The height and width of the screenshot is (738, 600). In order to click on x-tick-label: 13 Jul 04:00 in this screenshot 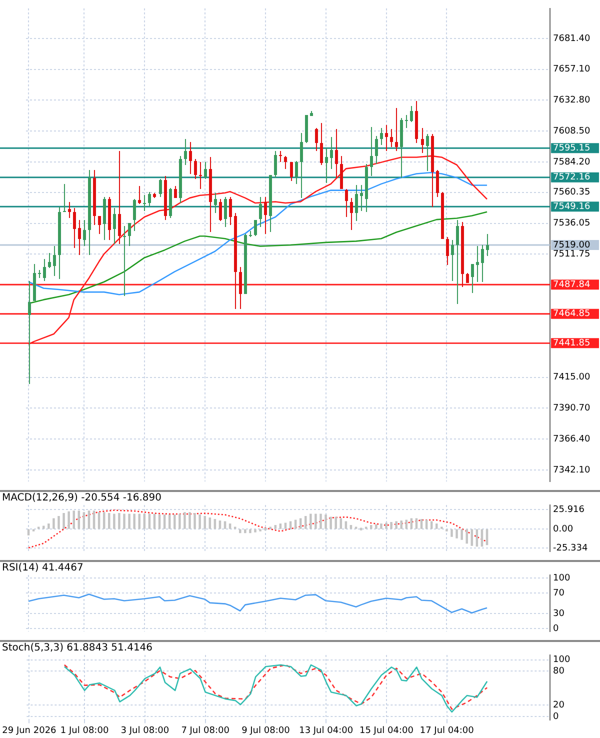, I will do `click(326, 731)`.